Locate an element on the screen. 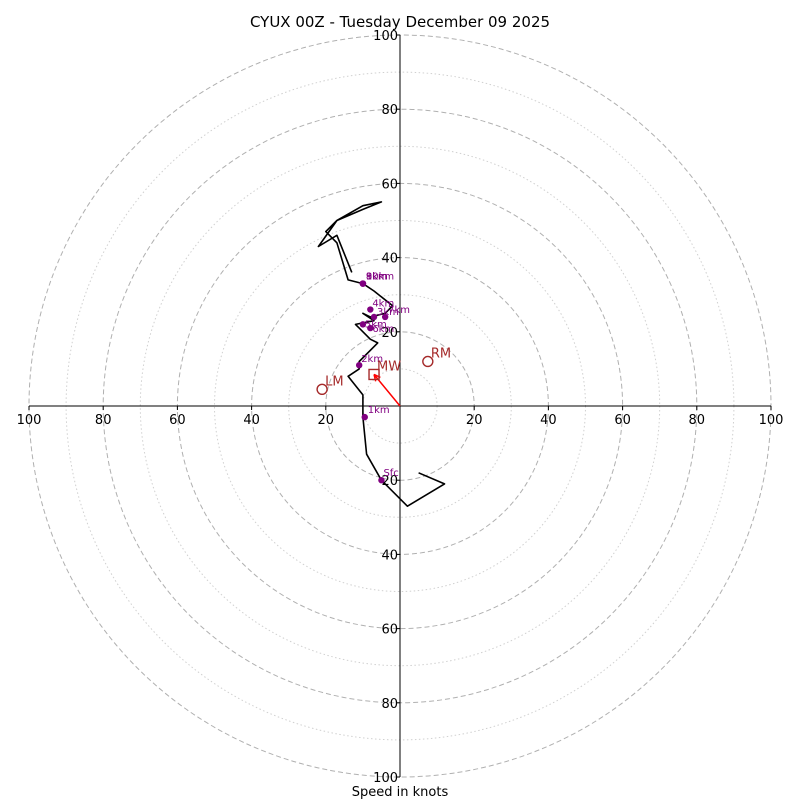  tick-label-left-20: 20 is located at coordinates (326, 420).